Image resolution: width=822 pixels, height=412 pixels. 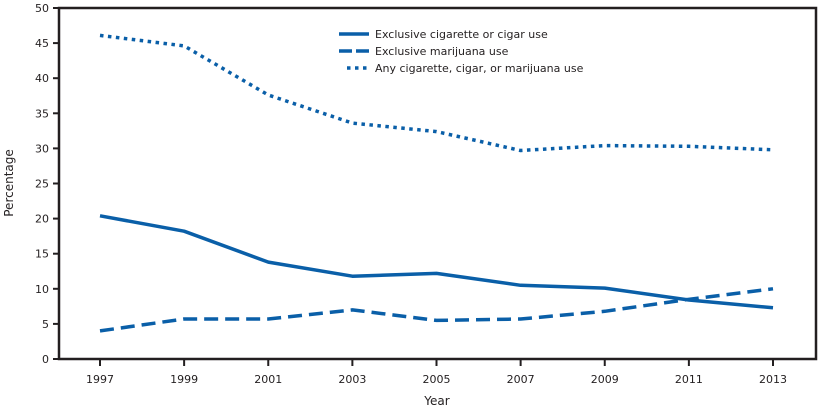 I want to click on y-tick-label: 50, so click(x=42, y=8).